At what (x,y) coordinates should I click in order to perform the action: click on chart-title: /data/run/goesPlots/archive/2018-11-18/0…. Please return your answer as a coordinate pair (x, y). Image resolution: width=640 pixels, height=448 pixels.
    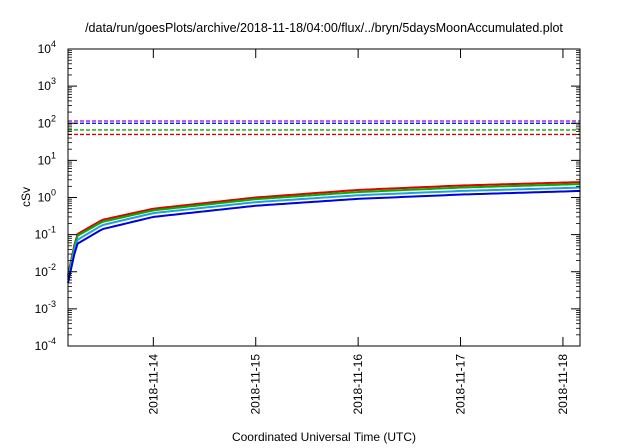
    Looking at the image, I should click on (324, 28).